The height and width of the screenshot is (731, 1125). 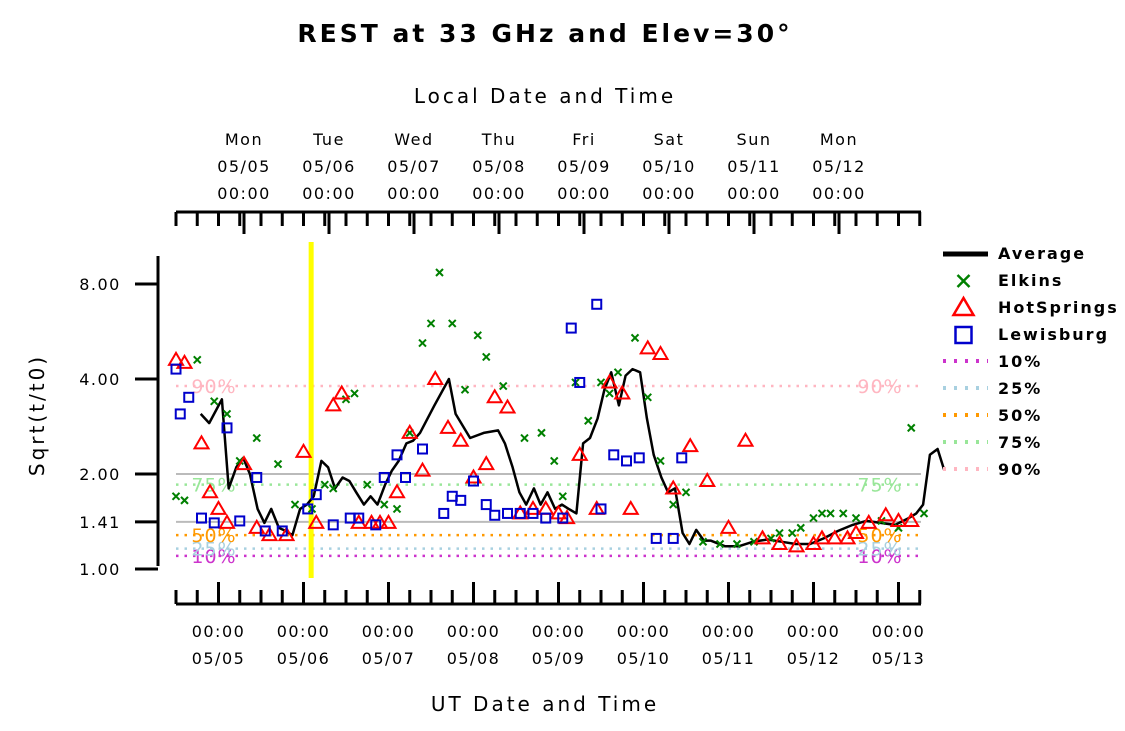 What do you see at coordinates (963, 306) in the screenshot?
I see `legend-swatch-hotsprings` at bounding box center [963, 306].